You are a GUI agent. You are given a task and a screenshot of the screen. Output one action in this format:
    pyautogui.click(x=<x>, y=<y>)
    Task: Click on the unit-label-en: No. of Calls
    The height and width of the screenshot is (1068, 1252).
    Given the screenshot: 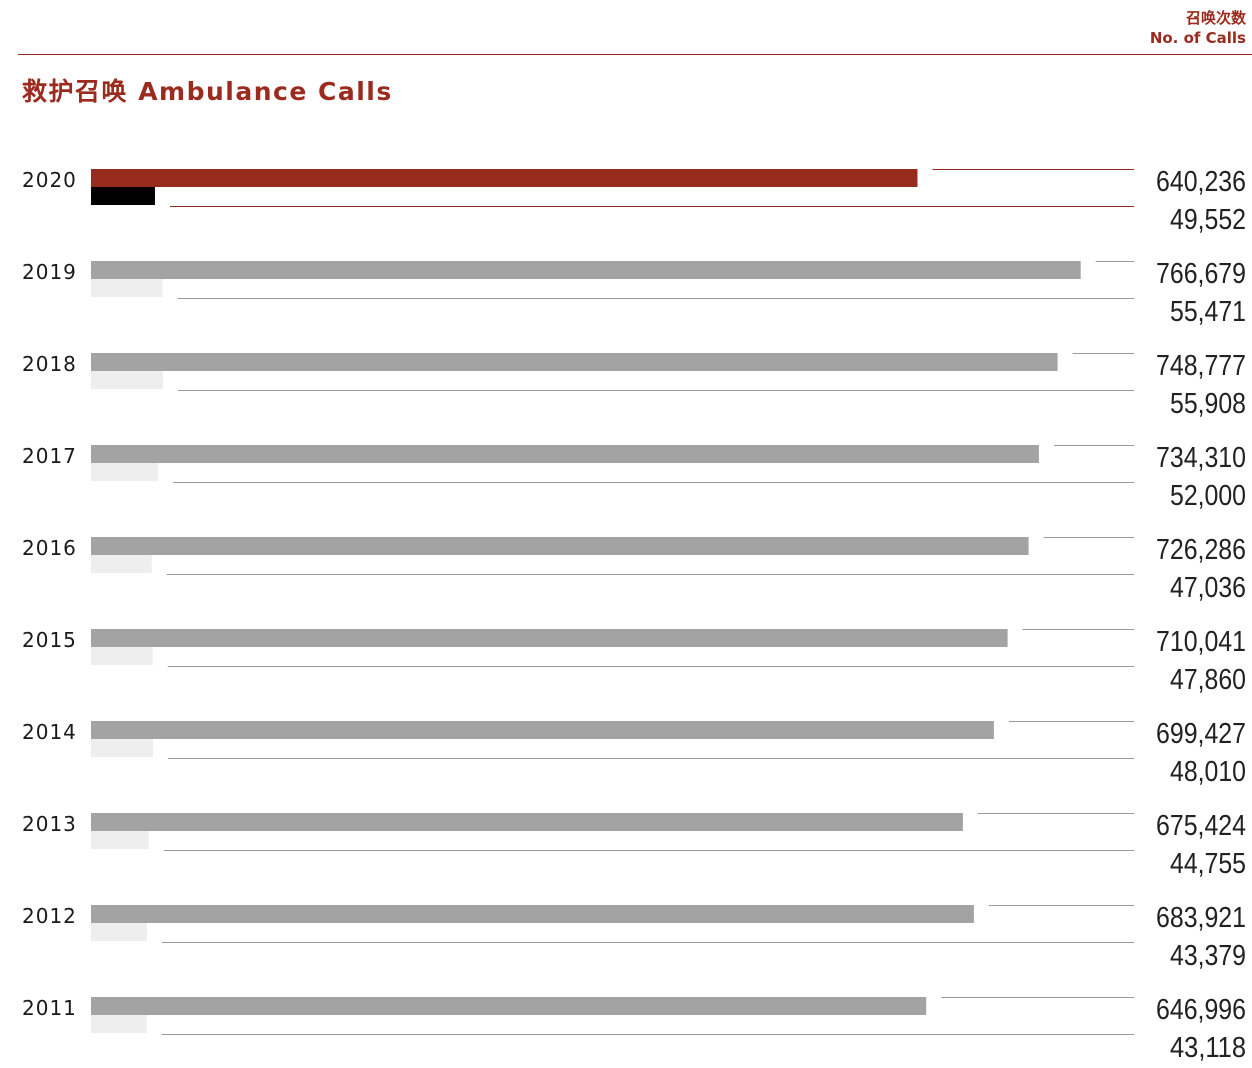 What is the action you would take?
    pyautogui.click(x=1197, y=38)
    